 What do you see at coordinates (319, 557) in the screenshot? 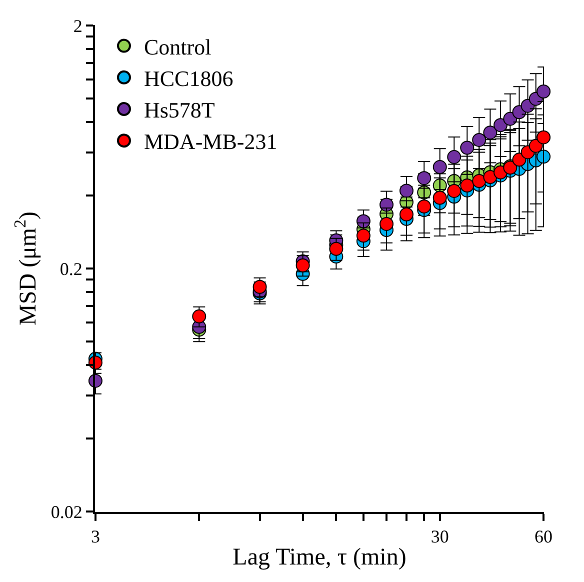
I see `x-axis-title: Lag Time, τ (min)` at bounding box center [319, 557].